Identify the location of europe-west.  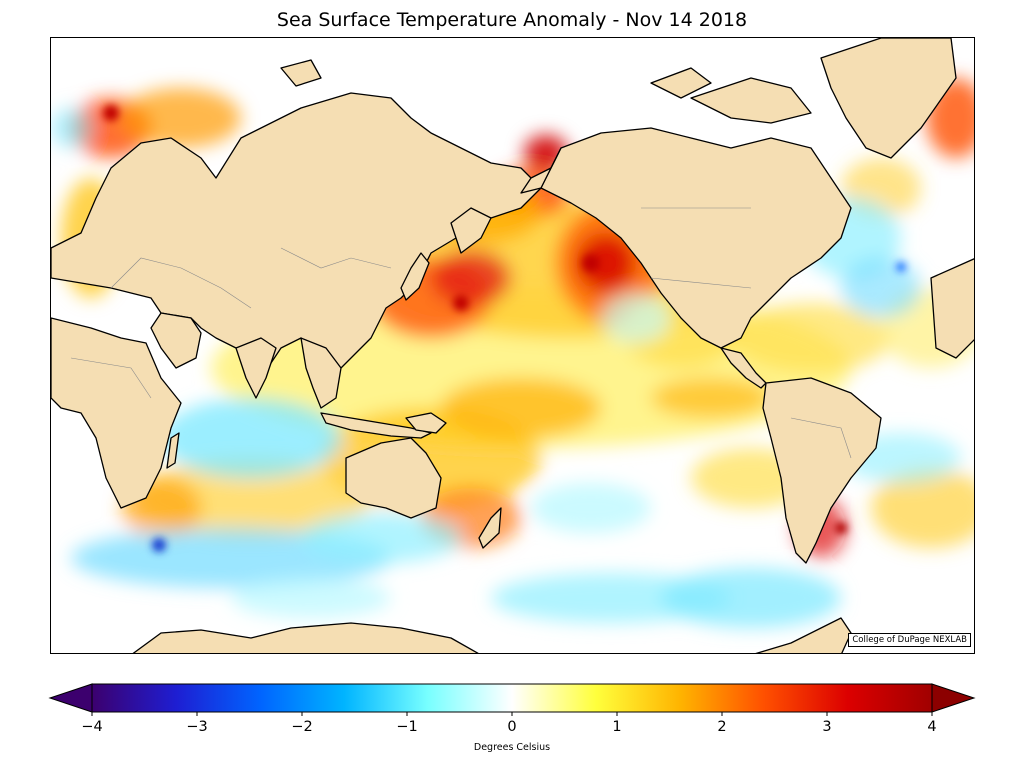
(952, 308).